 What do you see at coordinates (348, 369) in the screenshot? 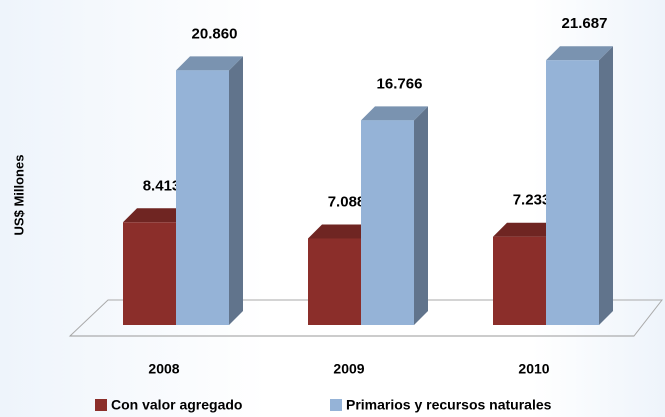
I see `x-tick-label: 2009` at bounding box center [348, 369].